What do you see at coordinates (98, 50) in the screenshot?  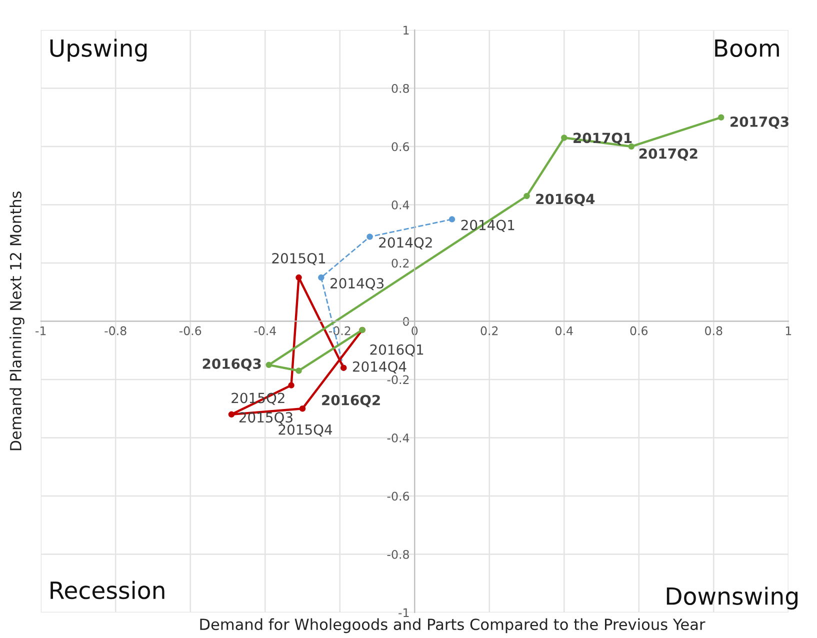 I see `annotation: Upswing` at bounding box center [98, 50].